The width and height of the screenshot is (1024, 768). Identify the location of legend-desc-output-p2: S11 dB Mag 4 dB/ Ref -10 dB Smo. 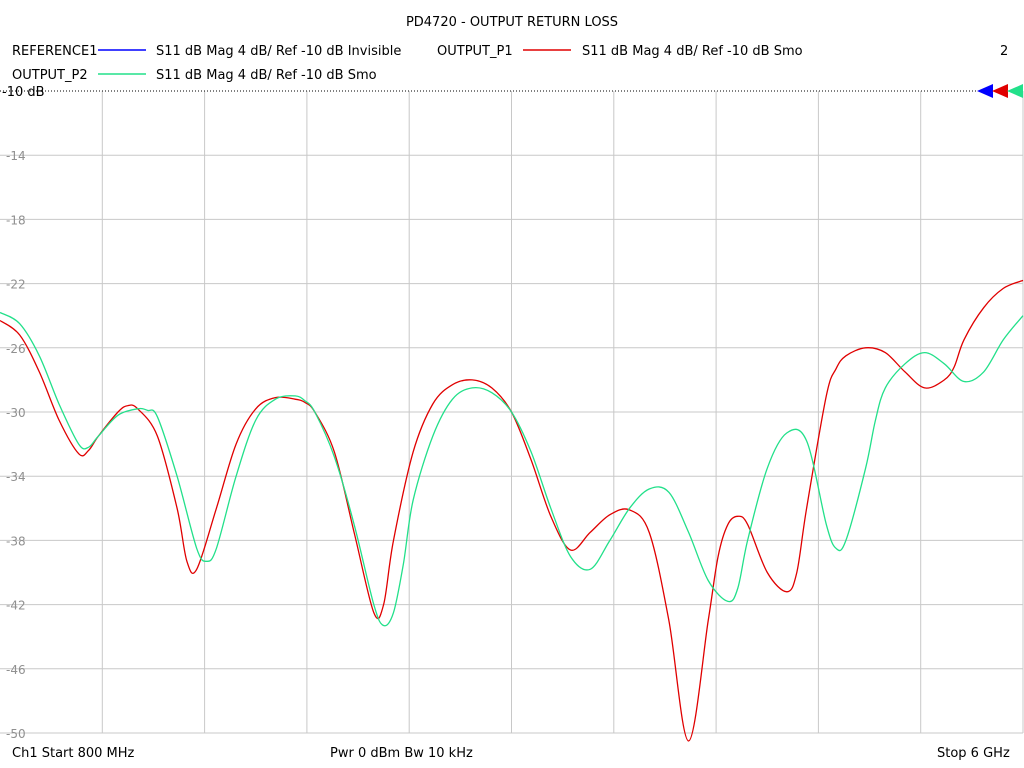
(266, 75).